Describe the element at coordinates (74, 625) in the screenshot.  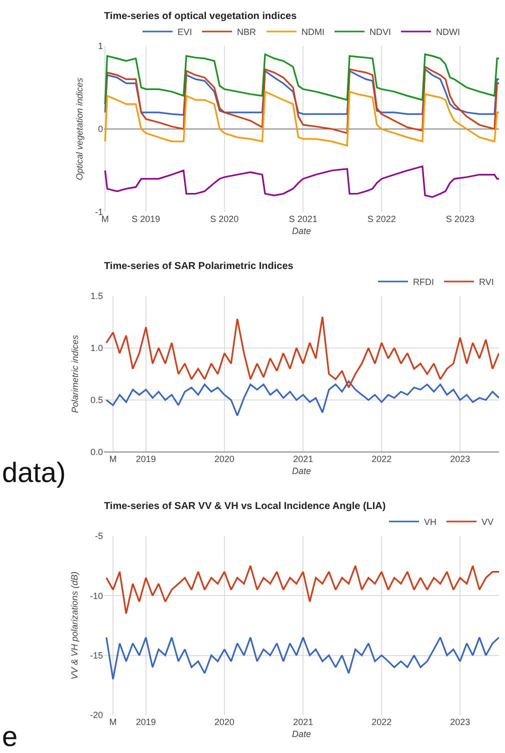
I see `y-axis-title: VV & VH polarizations (dB)` at that location.